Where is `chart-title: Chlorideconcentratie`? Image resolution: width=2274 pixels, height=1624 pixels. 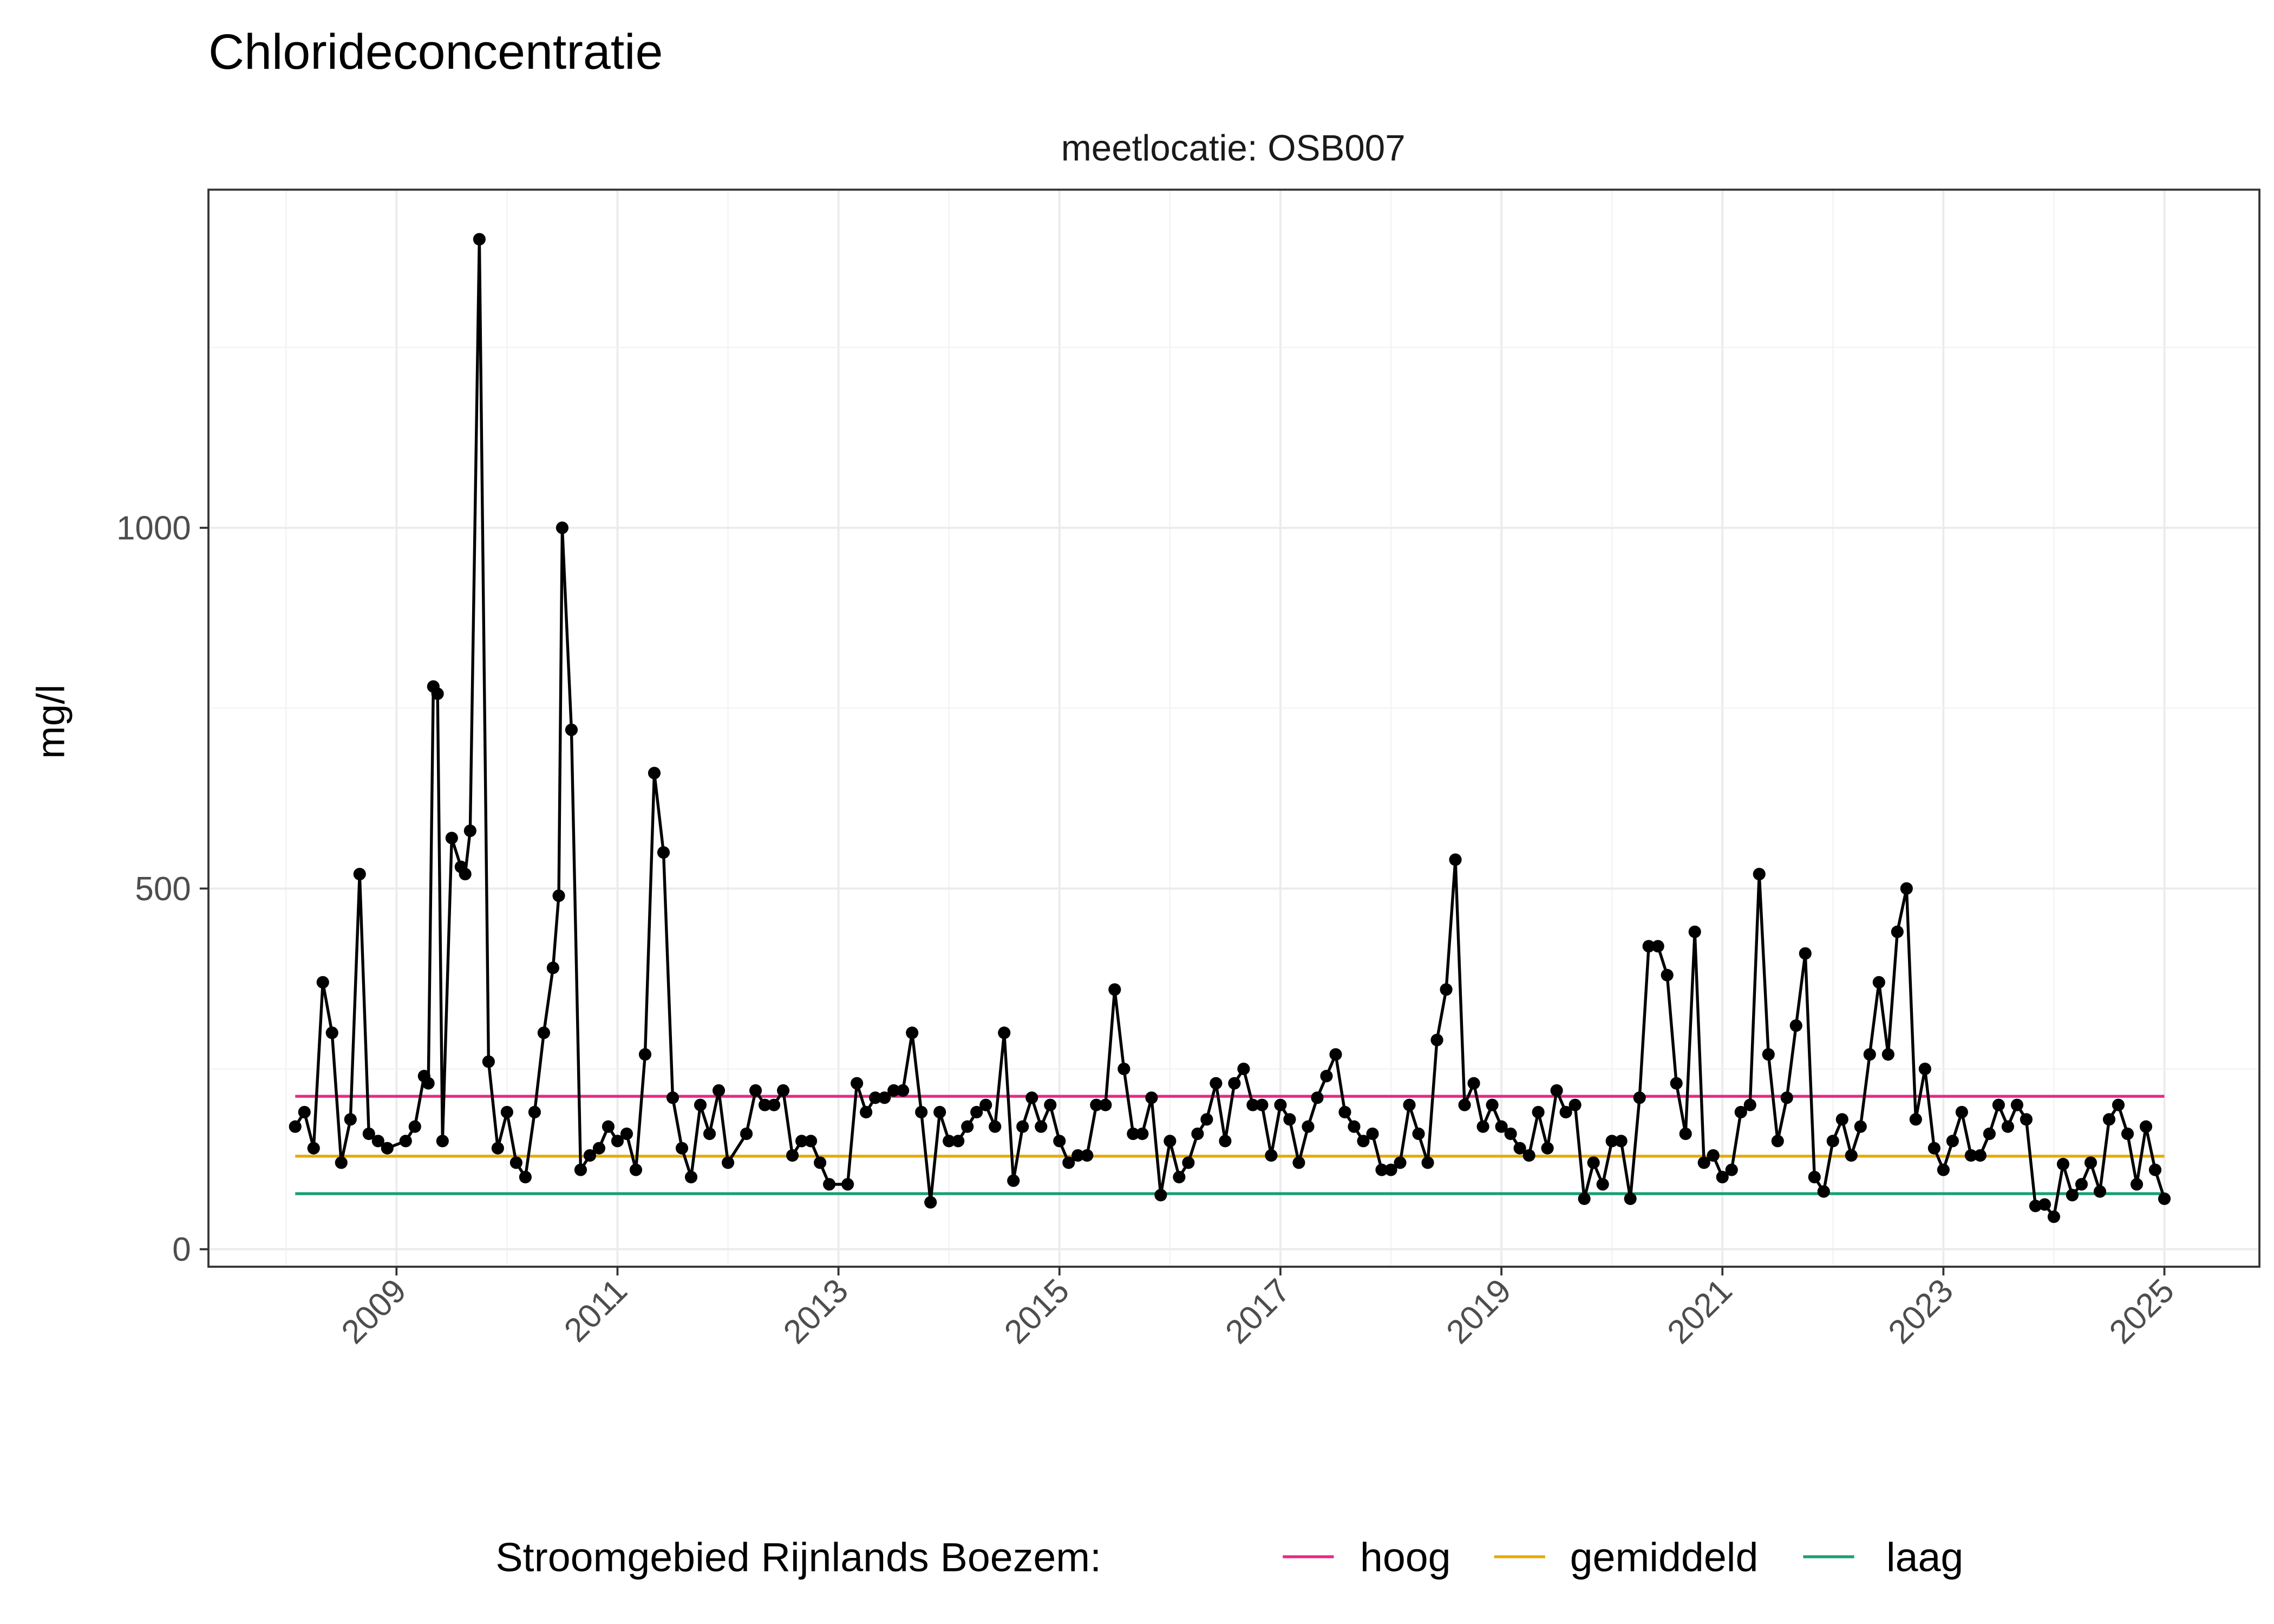
chart-title: Chlorideconcentratie is located at coordinates (436, 52).